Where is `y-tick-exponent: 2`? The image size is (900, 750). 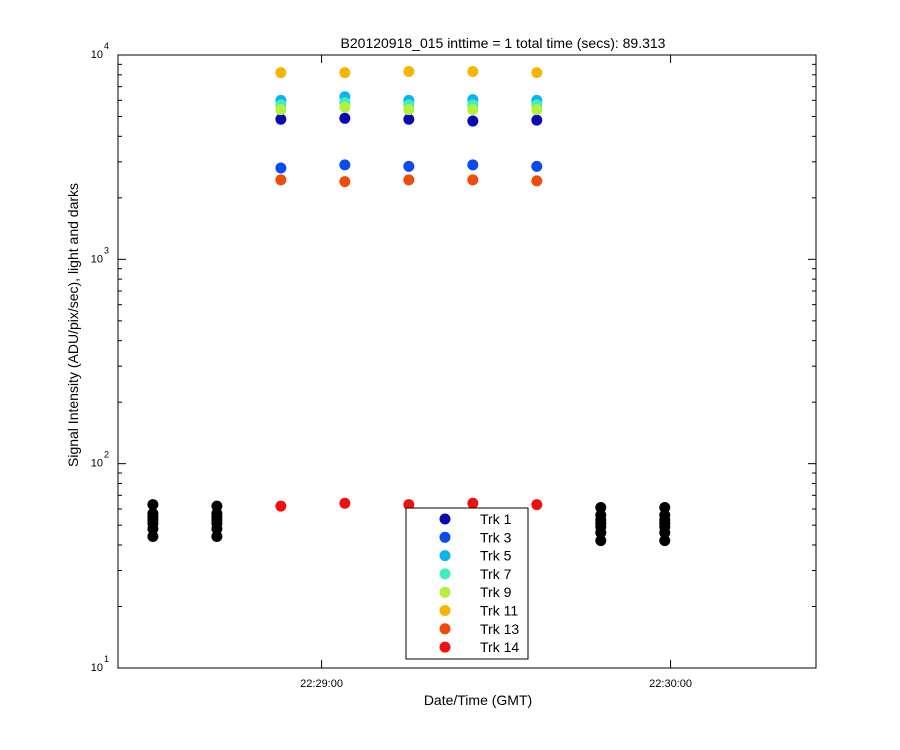
y-tick-exponent: 2 is located at coordinates (106, 455).